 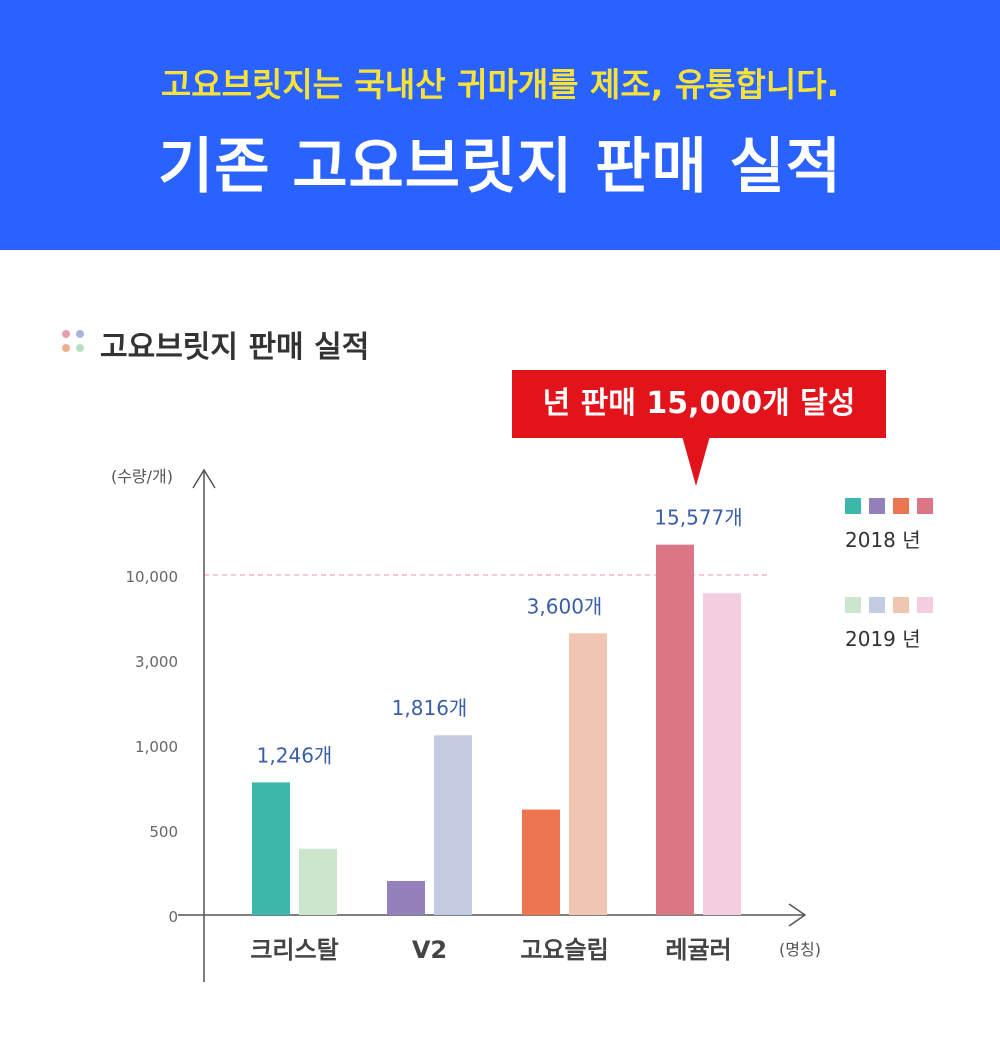 I want to click on y-tick-label: 500, so click(x=163, y=832).